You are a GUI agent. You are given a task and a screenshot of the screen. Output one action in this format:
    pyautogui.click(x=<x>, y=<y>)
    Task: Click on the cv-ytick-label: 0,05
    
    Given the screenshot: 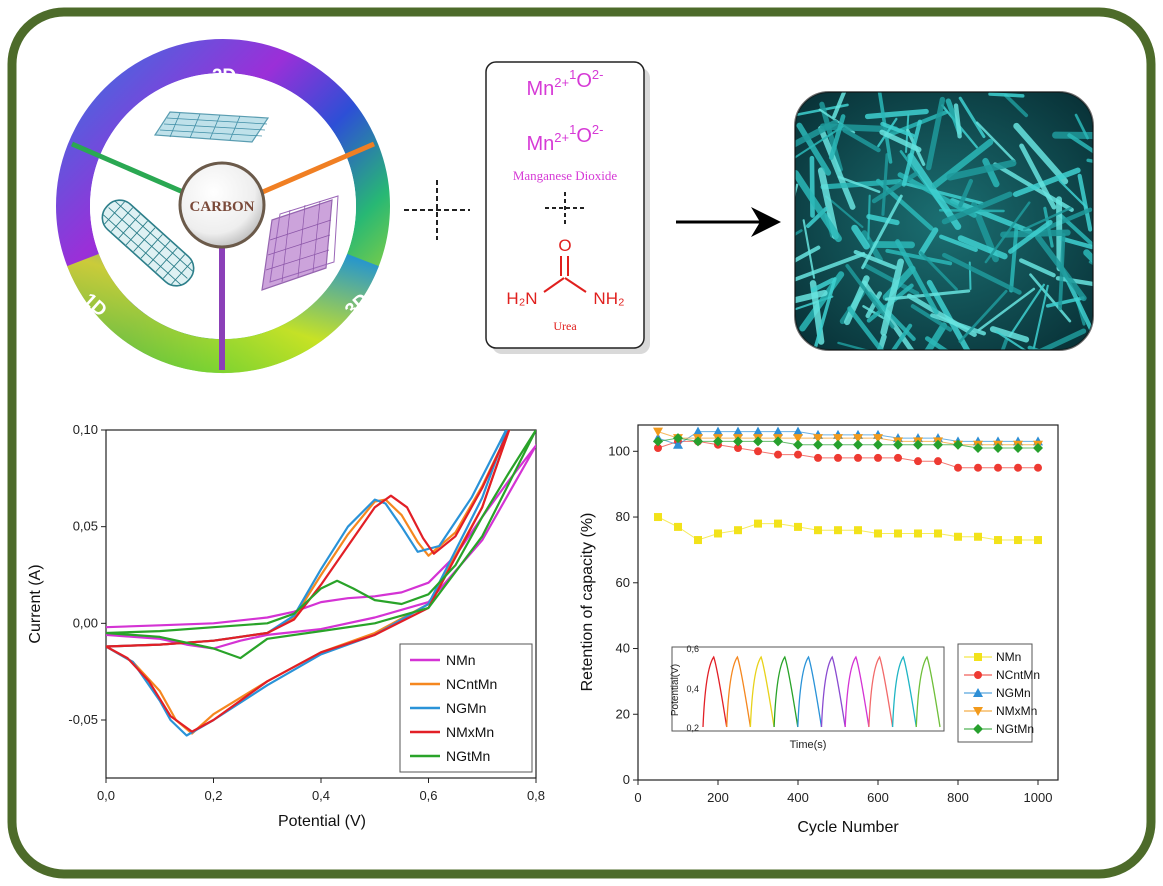 What is the action you would take?
    pyautogui.click(x=85, y=526)
    